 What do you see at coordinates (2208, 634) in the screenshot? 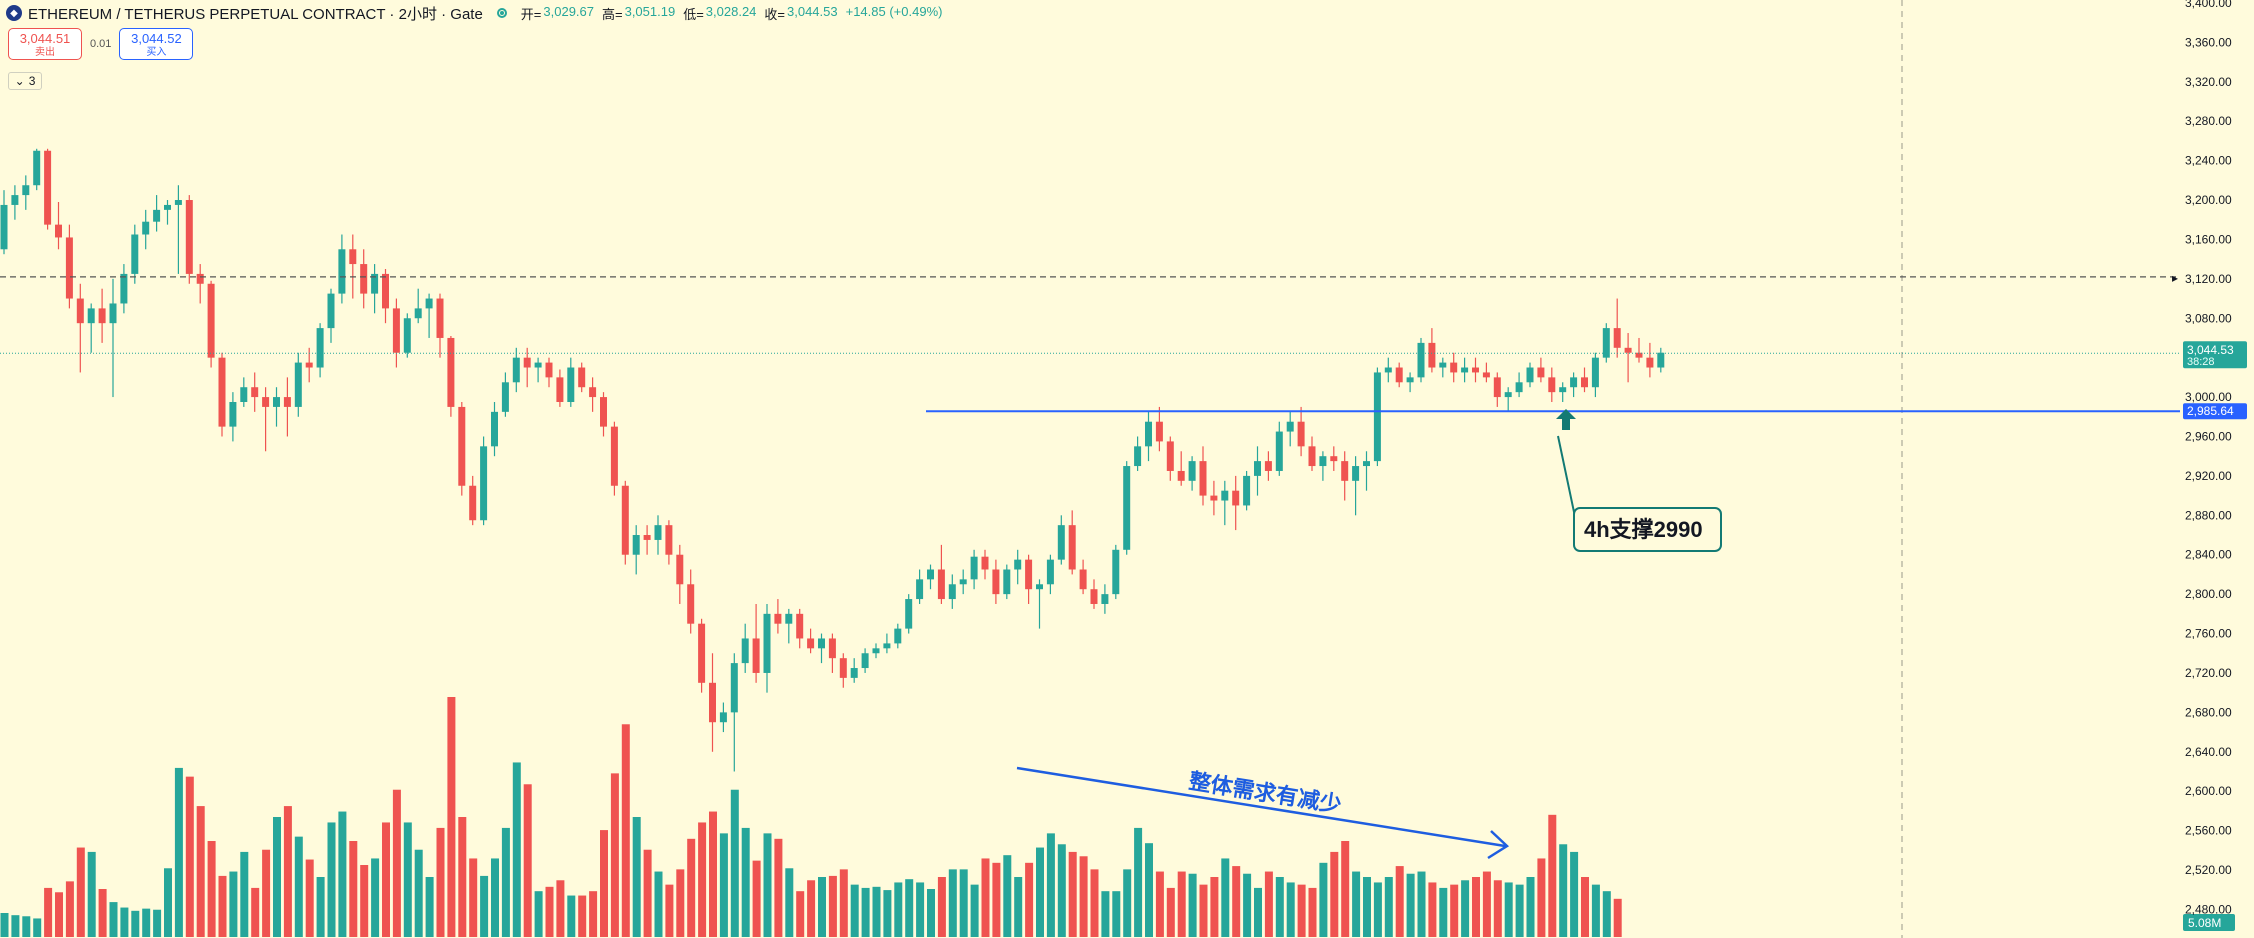
I see `y-tick-label: 2,760.00` at bounding box center [2208, 634].